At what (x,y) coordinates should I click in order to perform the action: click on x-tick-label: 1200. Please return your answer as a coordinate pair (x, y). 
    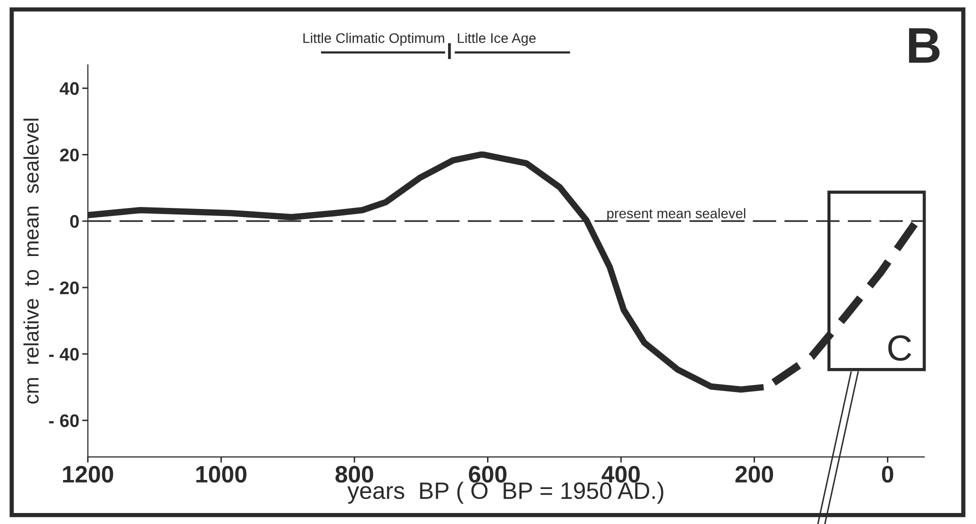
    Looking at the image, I should click on (88, 474).